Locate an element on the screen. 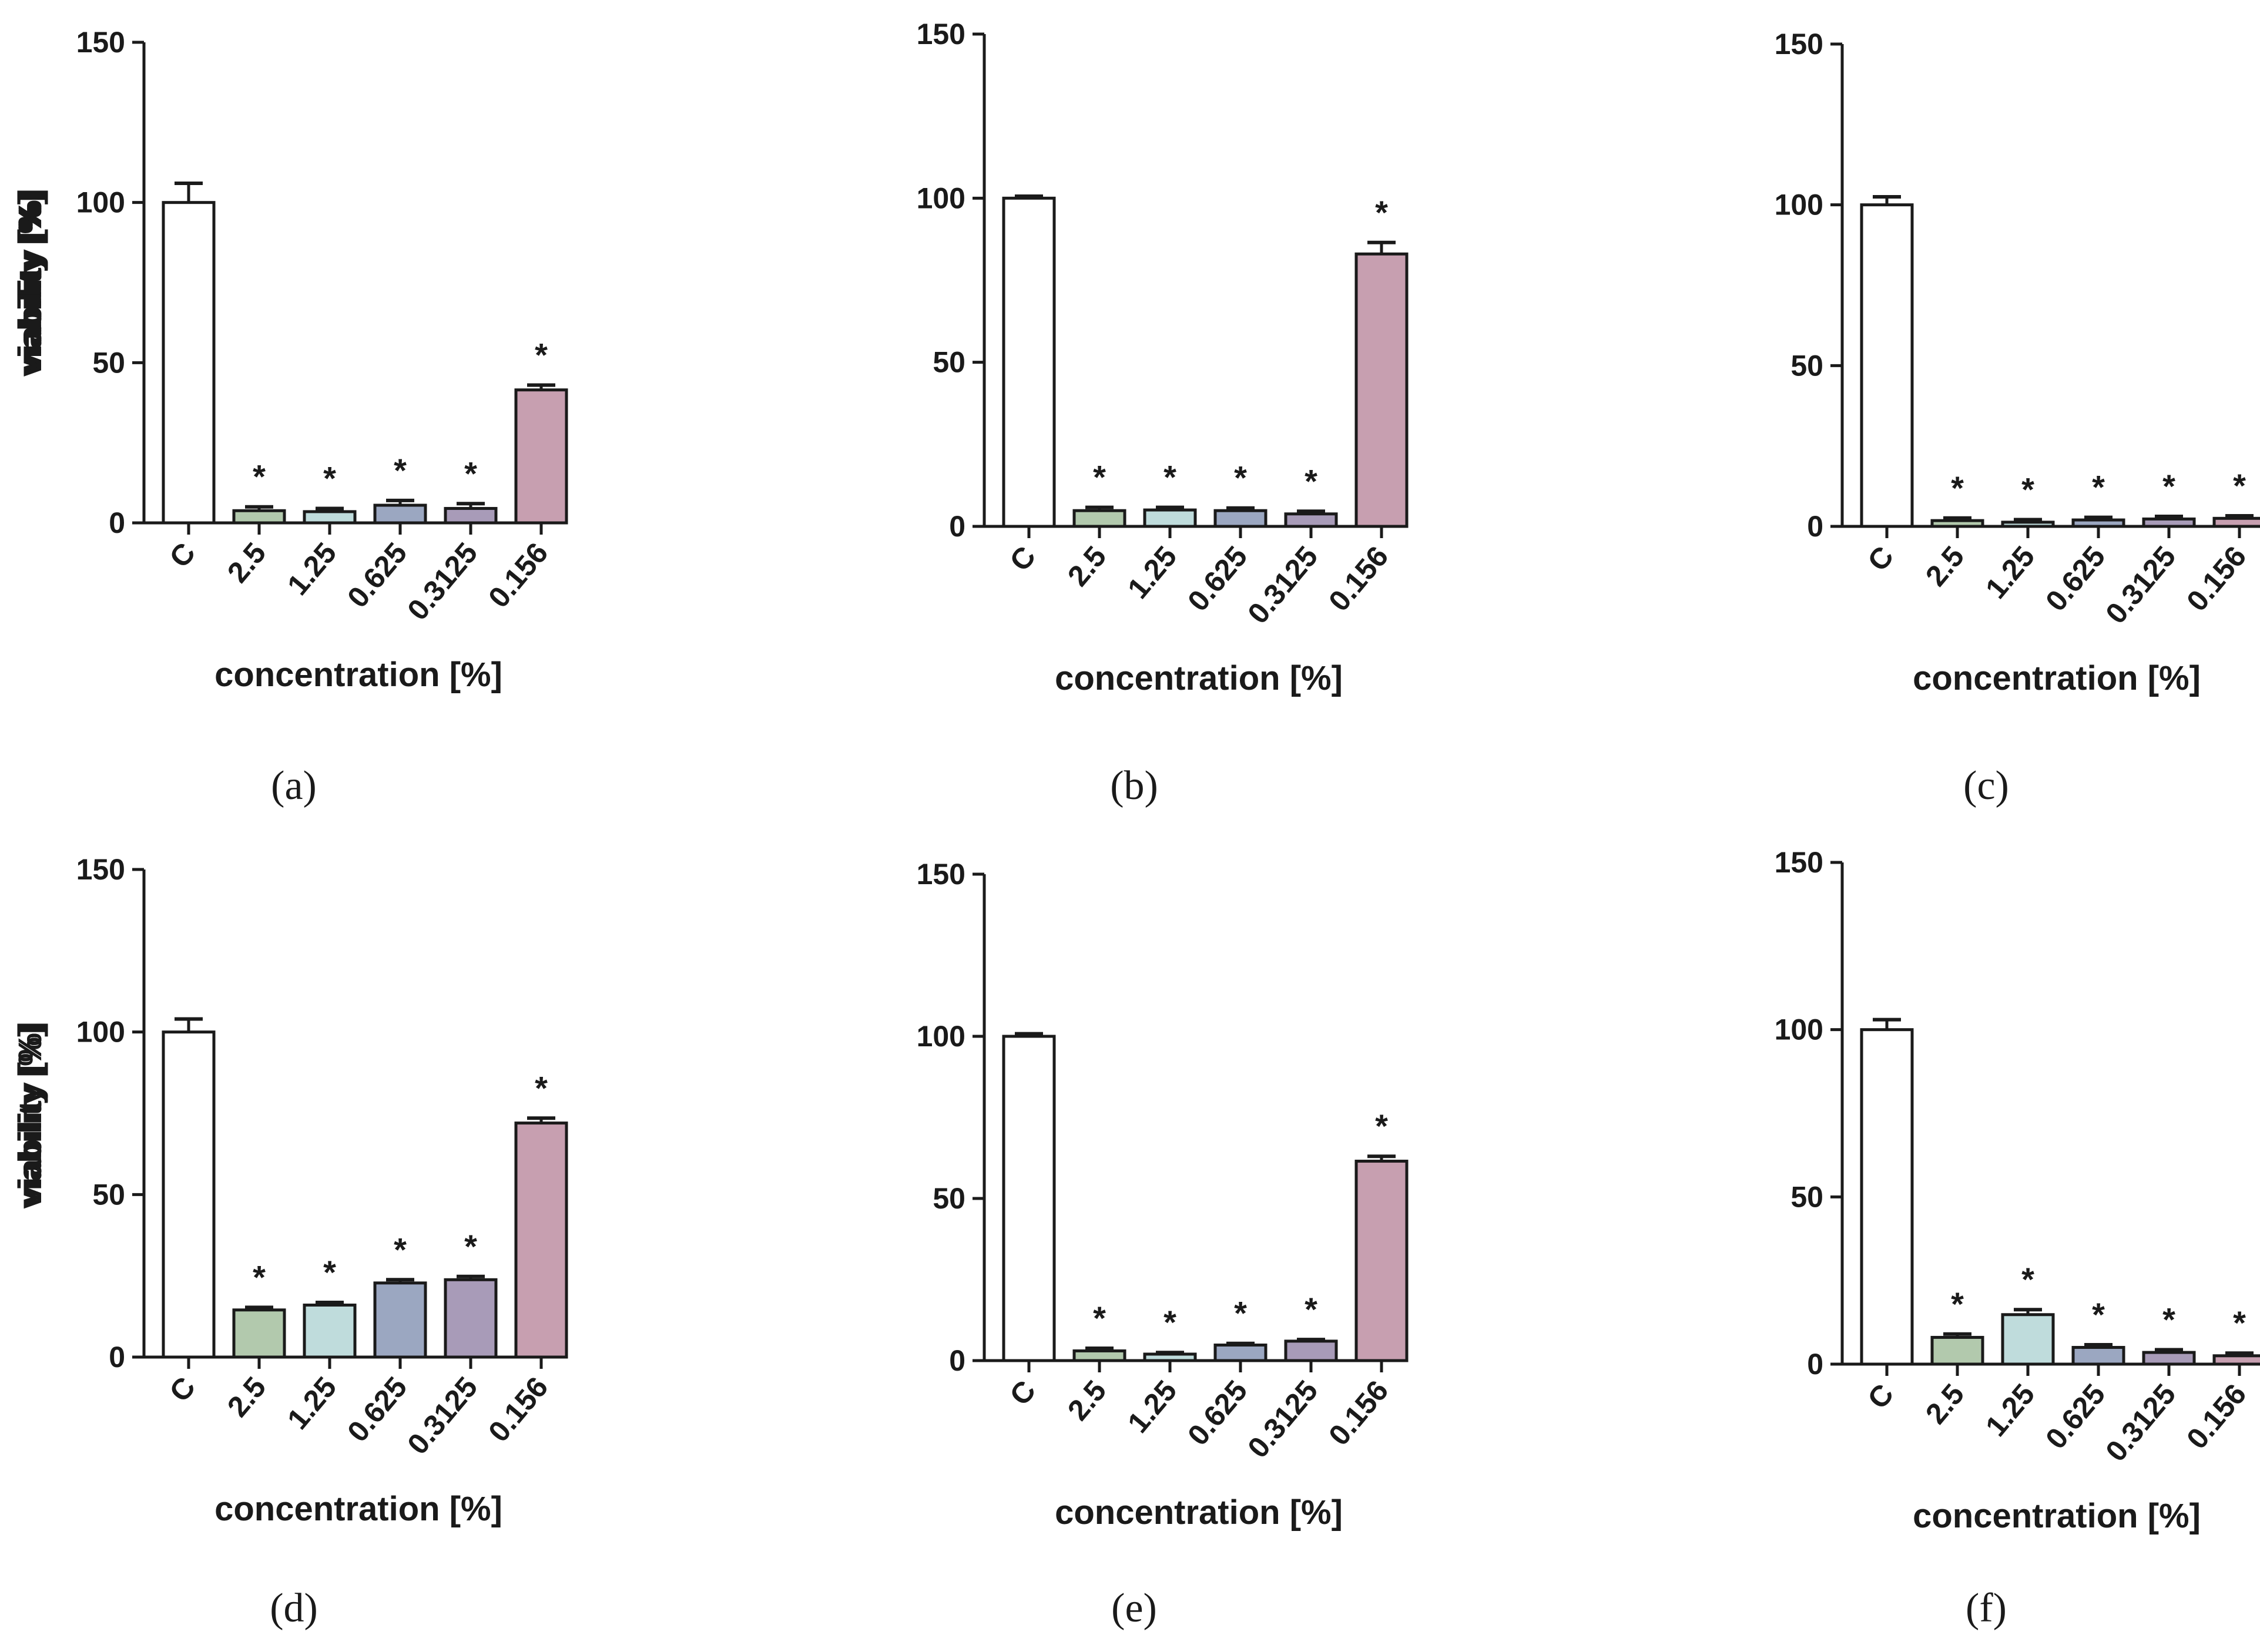 This screenshot has width=2260, height=1652. panel-label: (e) is located at coordinates (1134, 1608).